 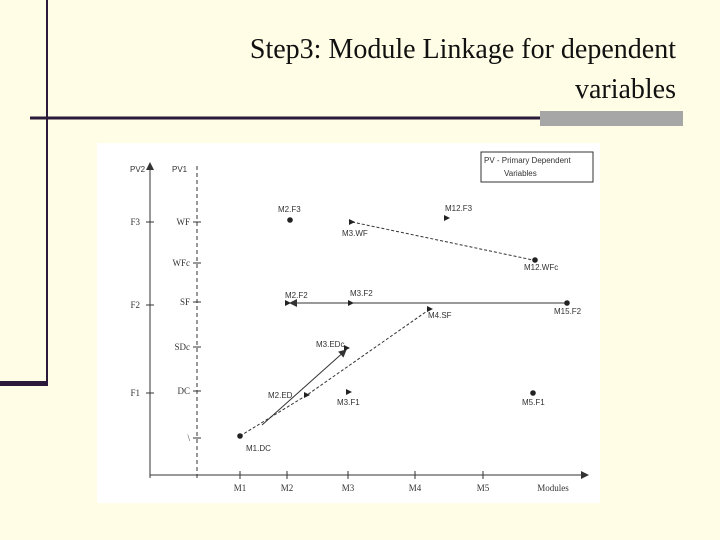 What do you see at coordinates (240, 488) in the screenshot?
I see `module-label: M1` at bounding box center [240, 488].